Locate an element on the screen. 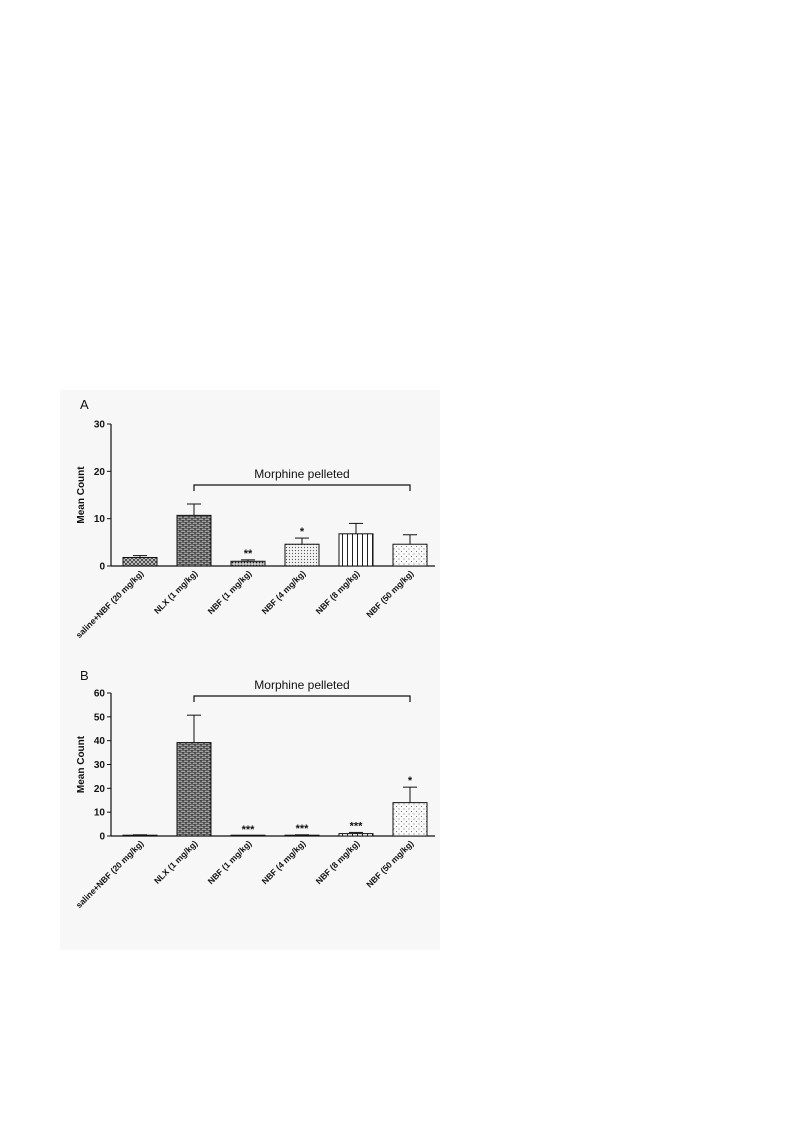  panel-letter: B is located at coordinates (84, 675).